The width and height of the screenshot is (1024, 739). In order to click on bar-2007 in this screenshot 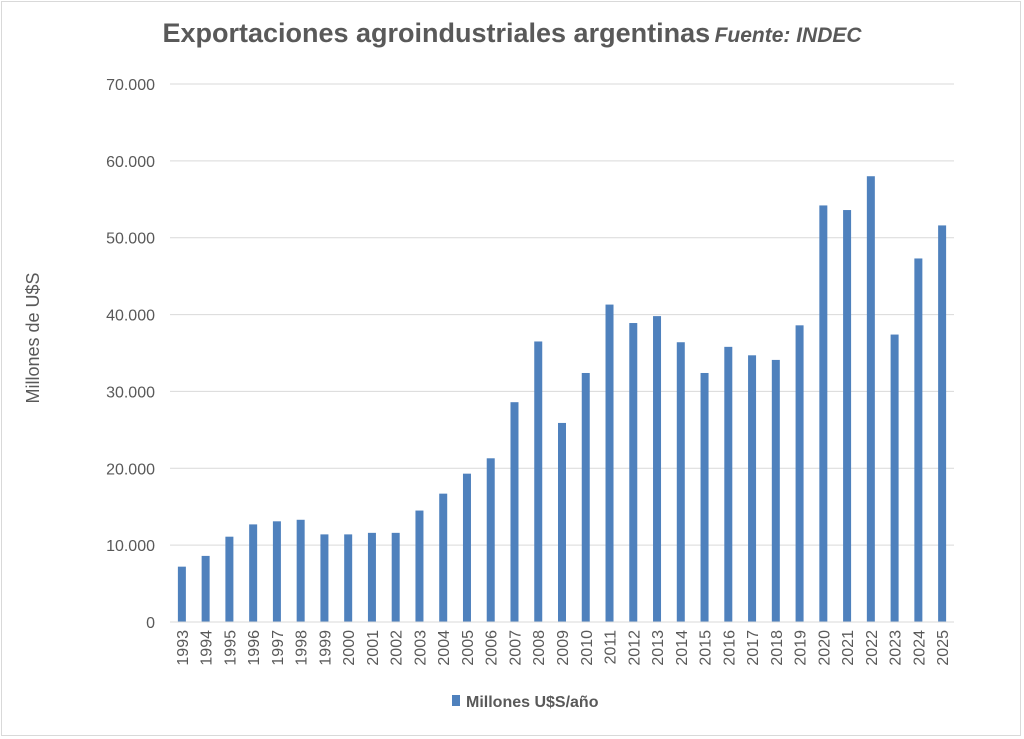, I will do `click(514, 512)`.